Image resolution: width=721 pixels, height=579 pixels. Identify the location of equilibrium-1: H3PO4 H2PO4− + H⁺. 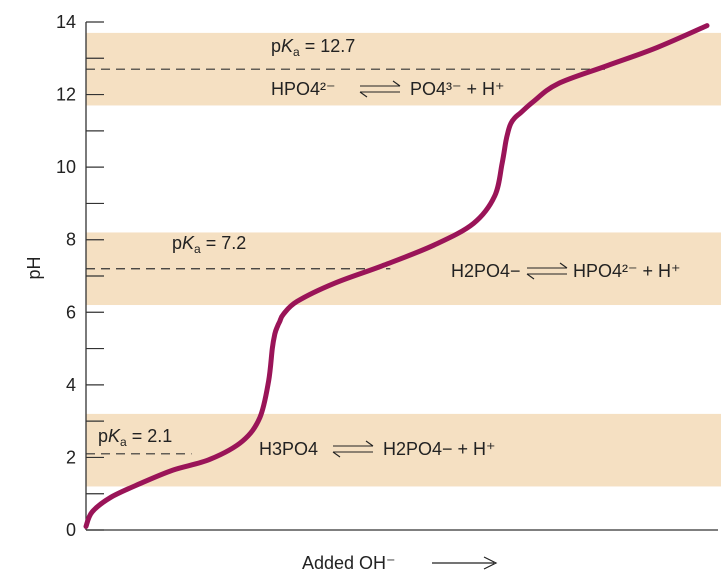
(377, 449).